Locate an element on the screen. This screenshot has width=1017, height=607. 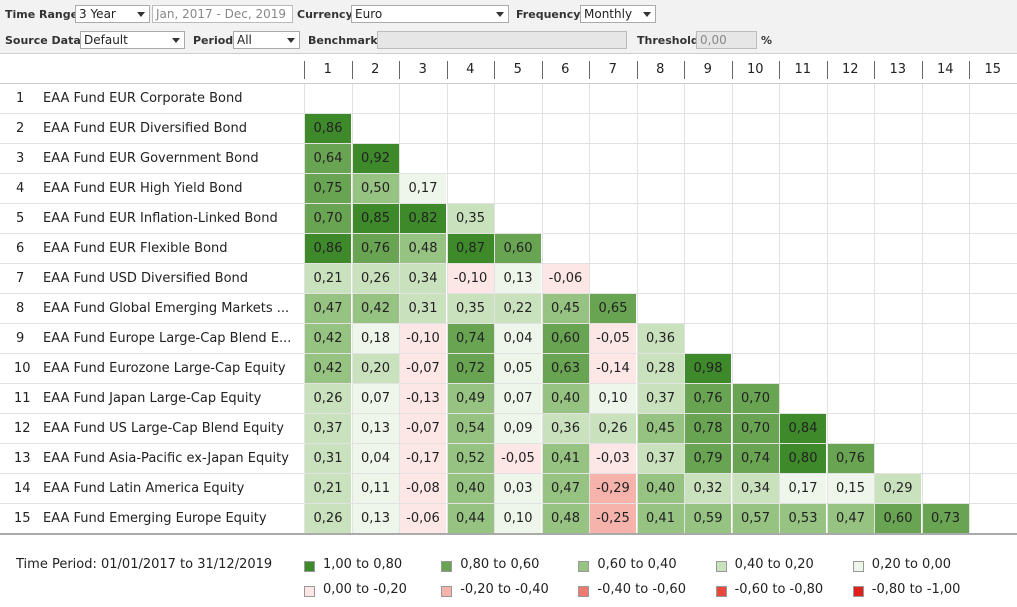
label: Currency is located at coordinates (325, 14).